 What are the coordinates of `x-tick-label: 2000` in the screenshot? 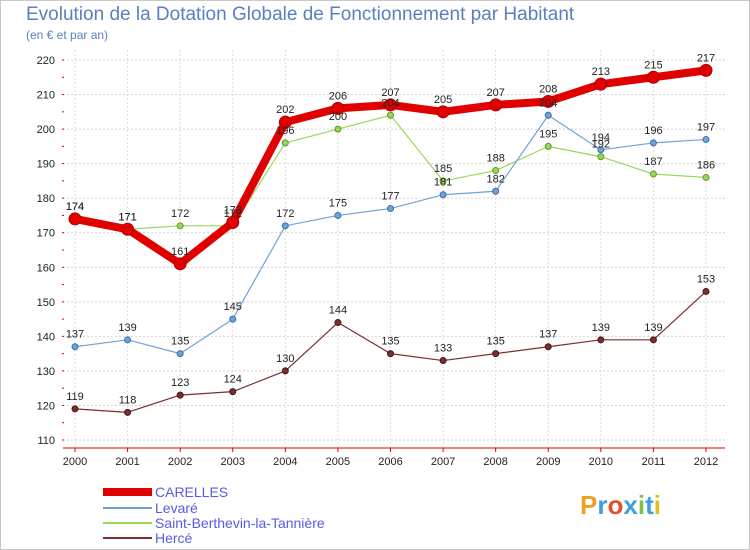 It's located at (75, 462).